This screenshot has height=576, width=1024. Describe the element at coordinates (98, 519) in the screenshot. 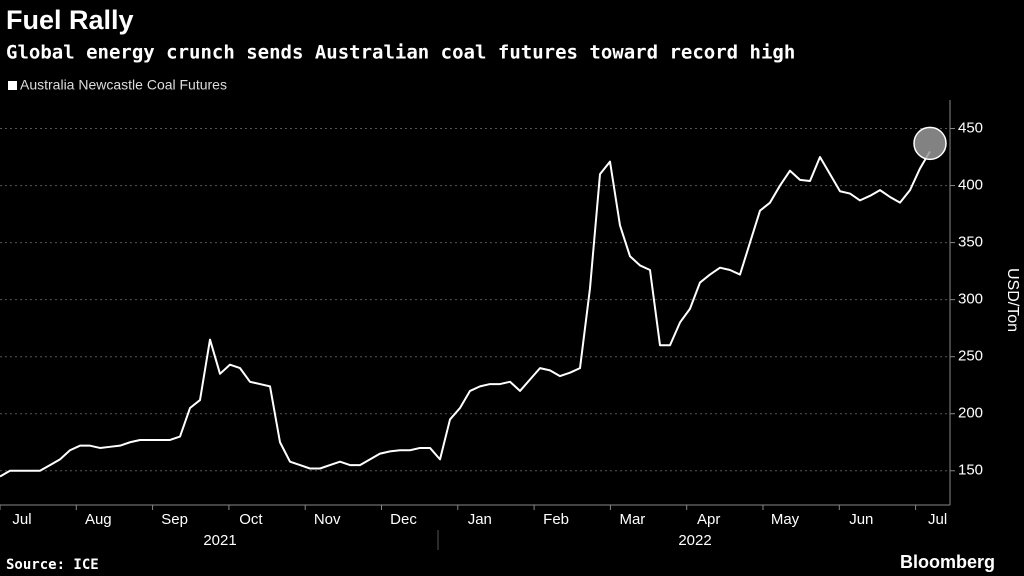

I see `x-tick-label: Aug` at that location.